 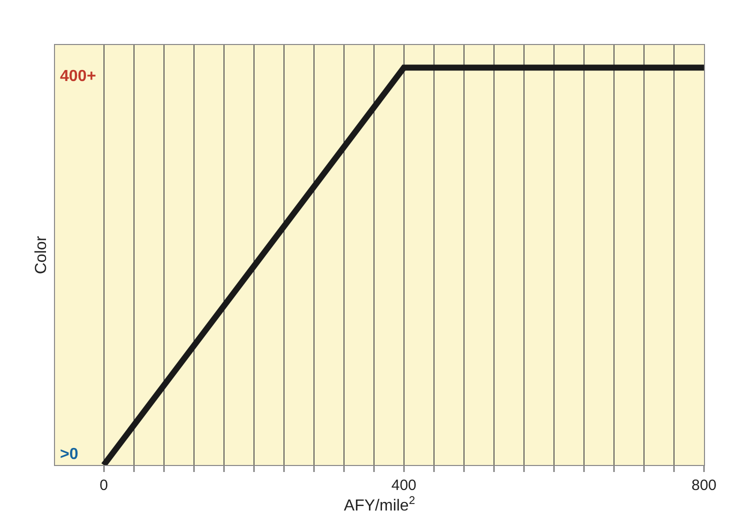 What do you see at coordinates (69, 454) in the screenshot?
I see `annotation: >0` at bounding box center [69, 454].